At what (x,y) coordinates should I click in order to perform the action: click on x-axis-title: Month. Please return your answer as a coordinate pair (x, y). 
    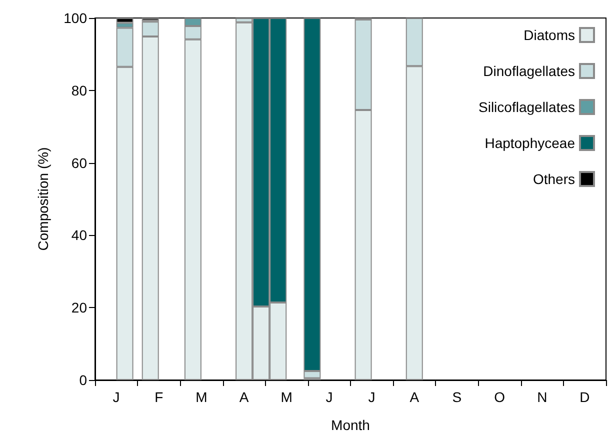
    Looking at the image, I should click on (350, 425).